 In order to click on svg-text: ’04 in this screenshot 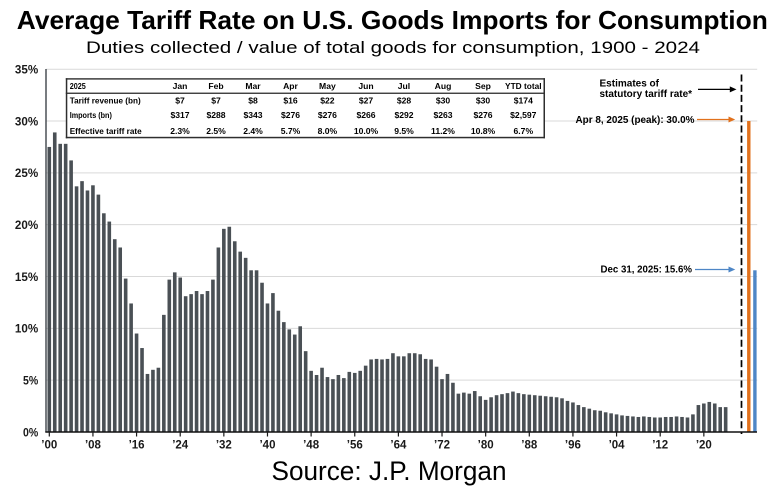, I will do `click(617, 445)`.